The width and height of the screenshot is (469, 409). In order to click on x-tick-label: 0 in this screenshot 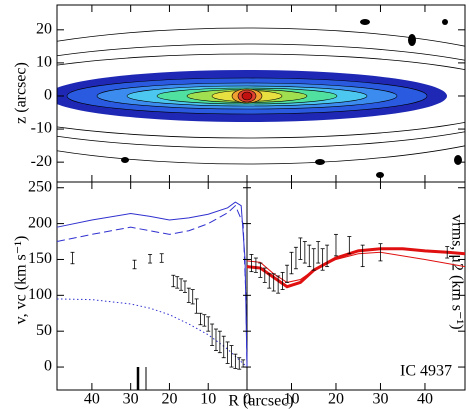, I will do `click(247, 399)`.